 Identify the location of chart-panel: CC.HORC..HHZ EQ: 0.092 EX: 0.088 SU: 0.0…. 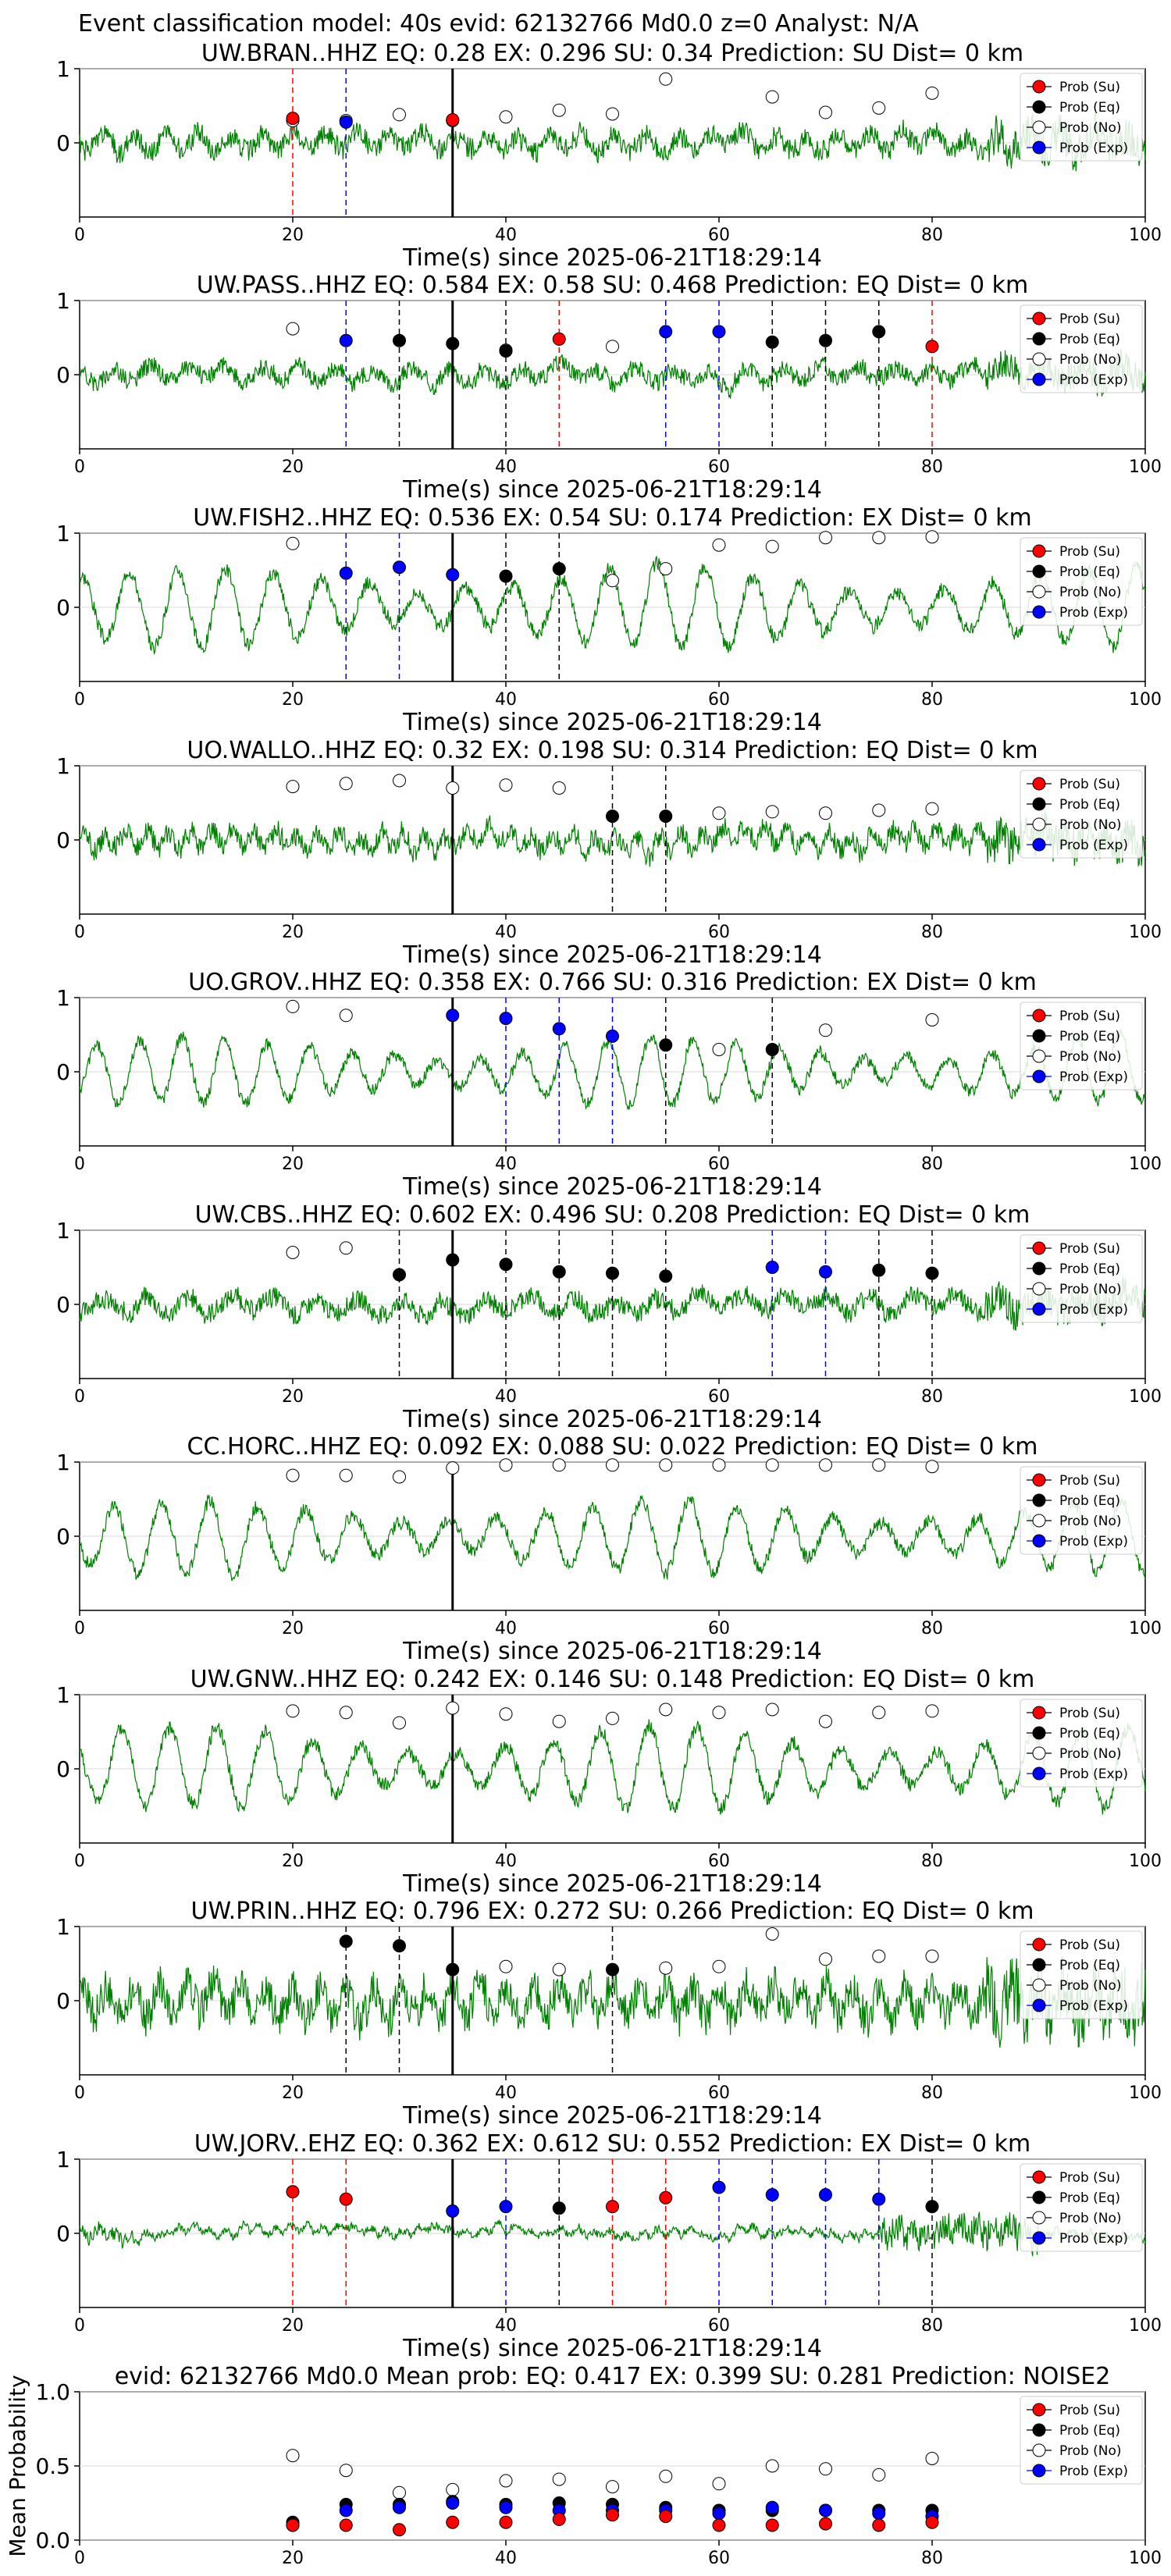
(609, 1549).